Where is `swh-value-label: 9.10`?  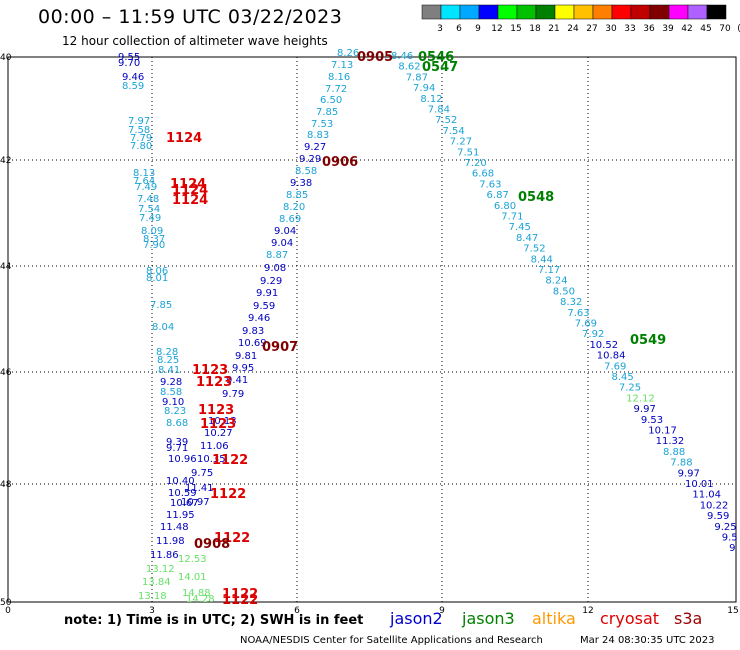 swh-value-label: 9.10 is located at coordinates (173, 402).